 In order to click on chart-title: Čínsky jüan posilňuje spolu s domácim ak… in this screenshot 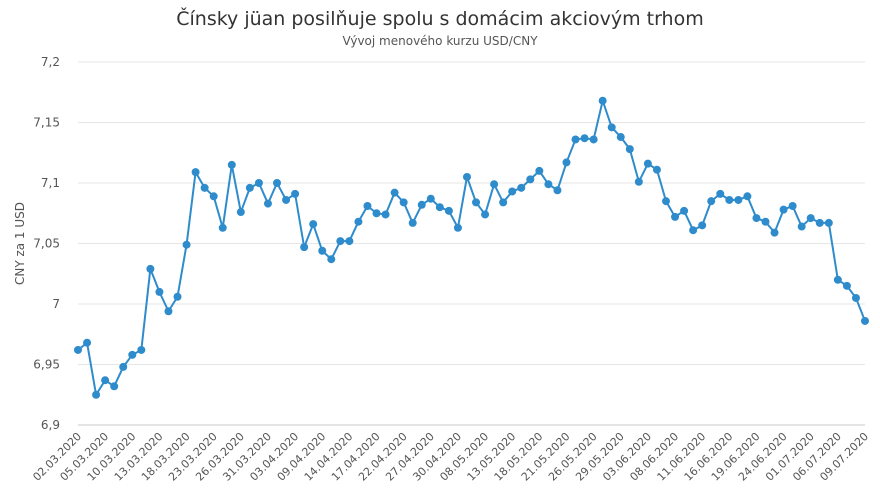, I will do `click(440, 19)`.